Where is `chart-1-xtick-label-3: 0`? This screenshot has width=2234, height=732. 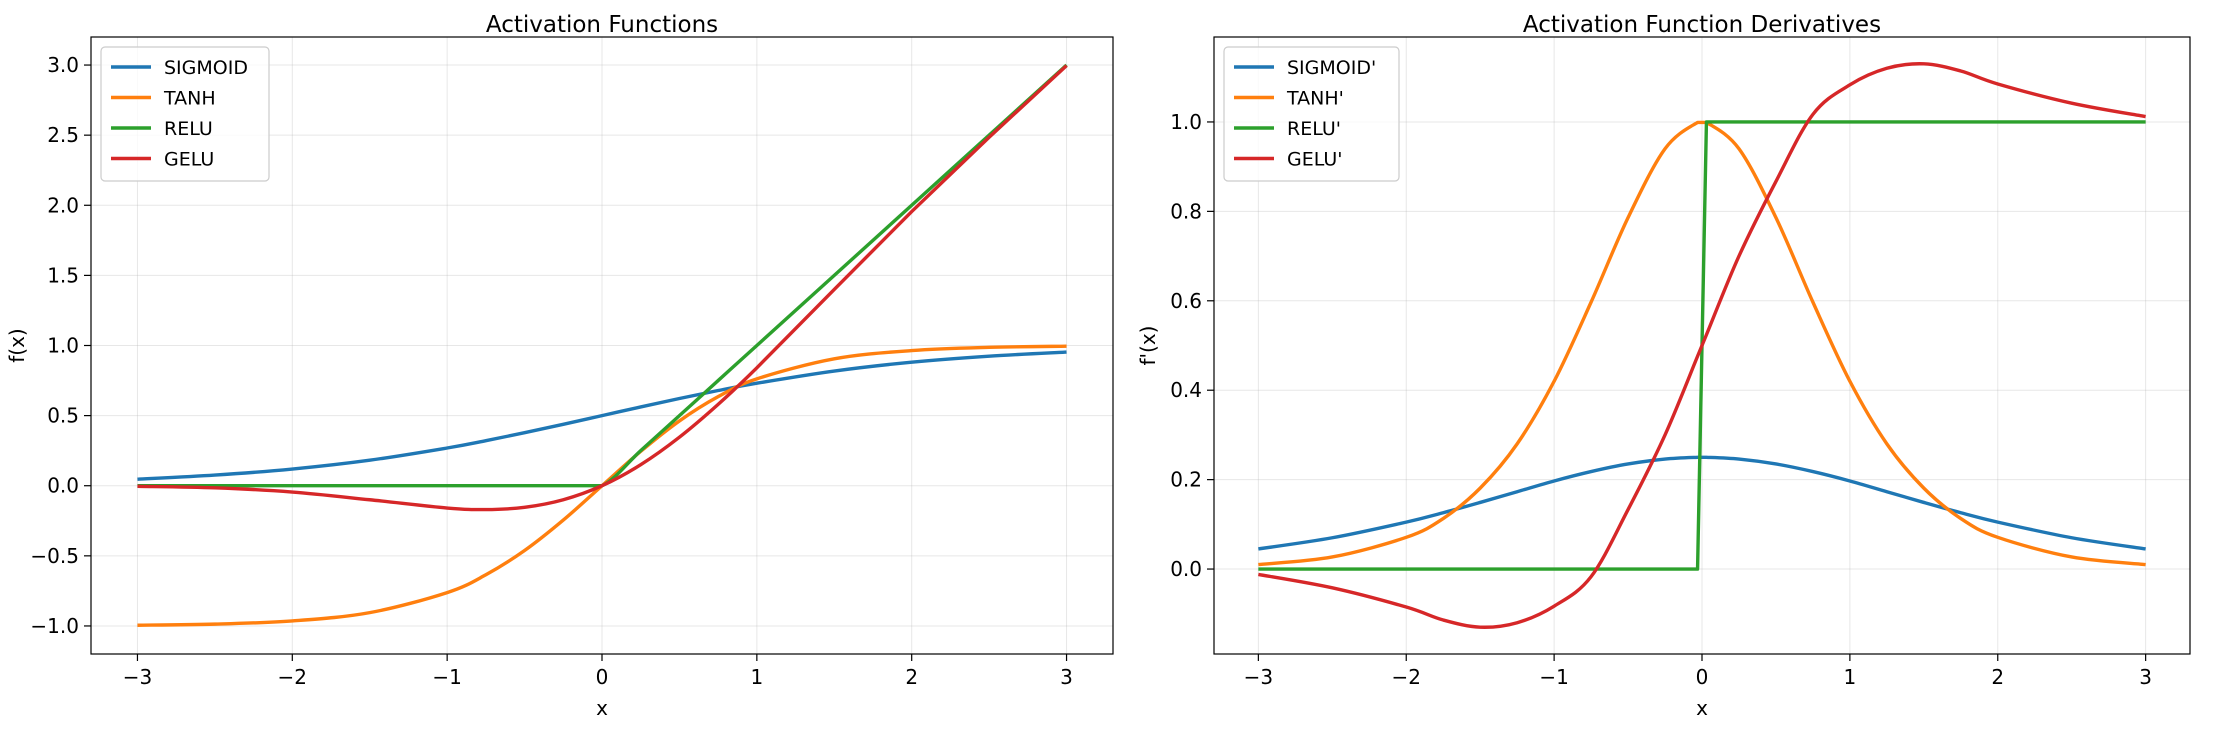 chart-1-xtick-label-3: 0 is located at coordinates (1702, 677).